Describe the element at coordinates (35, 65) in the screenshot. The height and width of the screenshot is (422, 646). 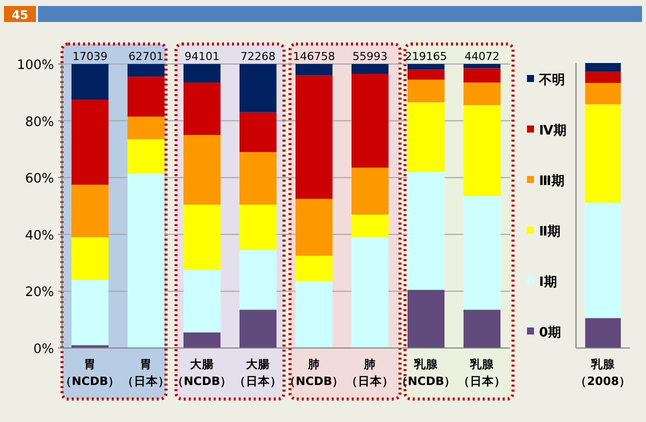
I see `y-tick-label: 100%` at that location.